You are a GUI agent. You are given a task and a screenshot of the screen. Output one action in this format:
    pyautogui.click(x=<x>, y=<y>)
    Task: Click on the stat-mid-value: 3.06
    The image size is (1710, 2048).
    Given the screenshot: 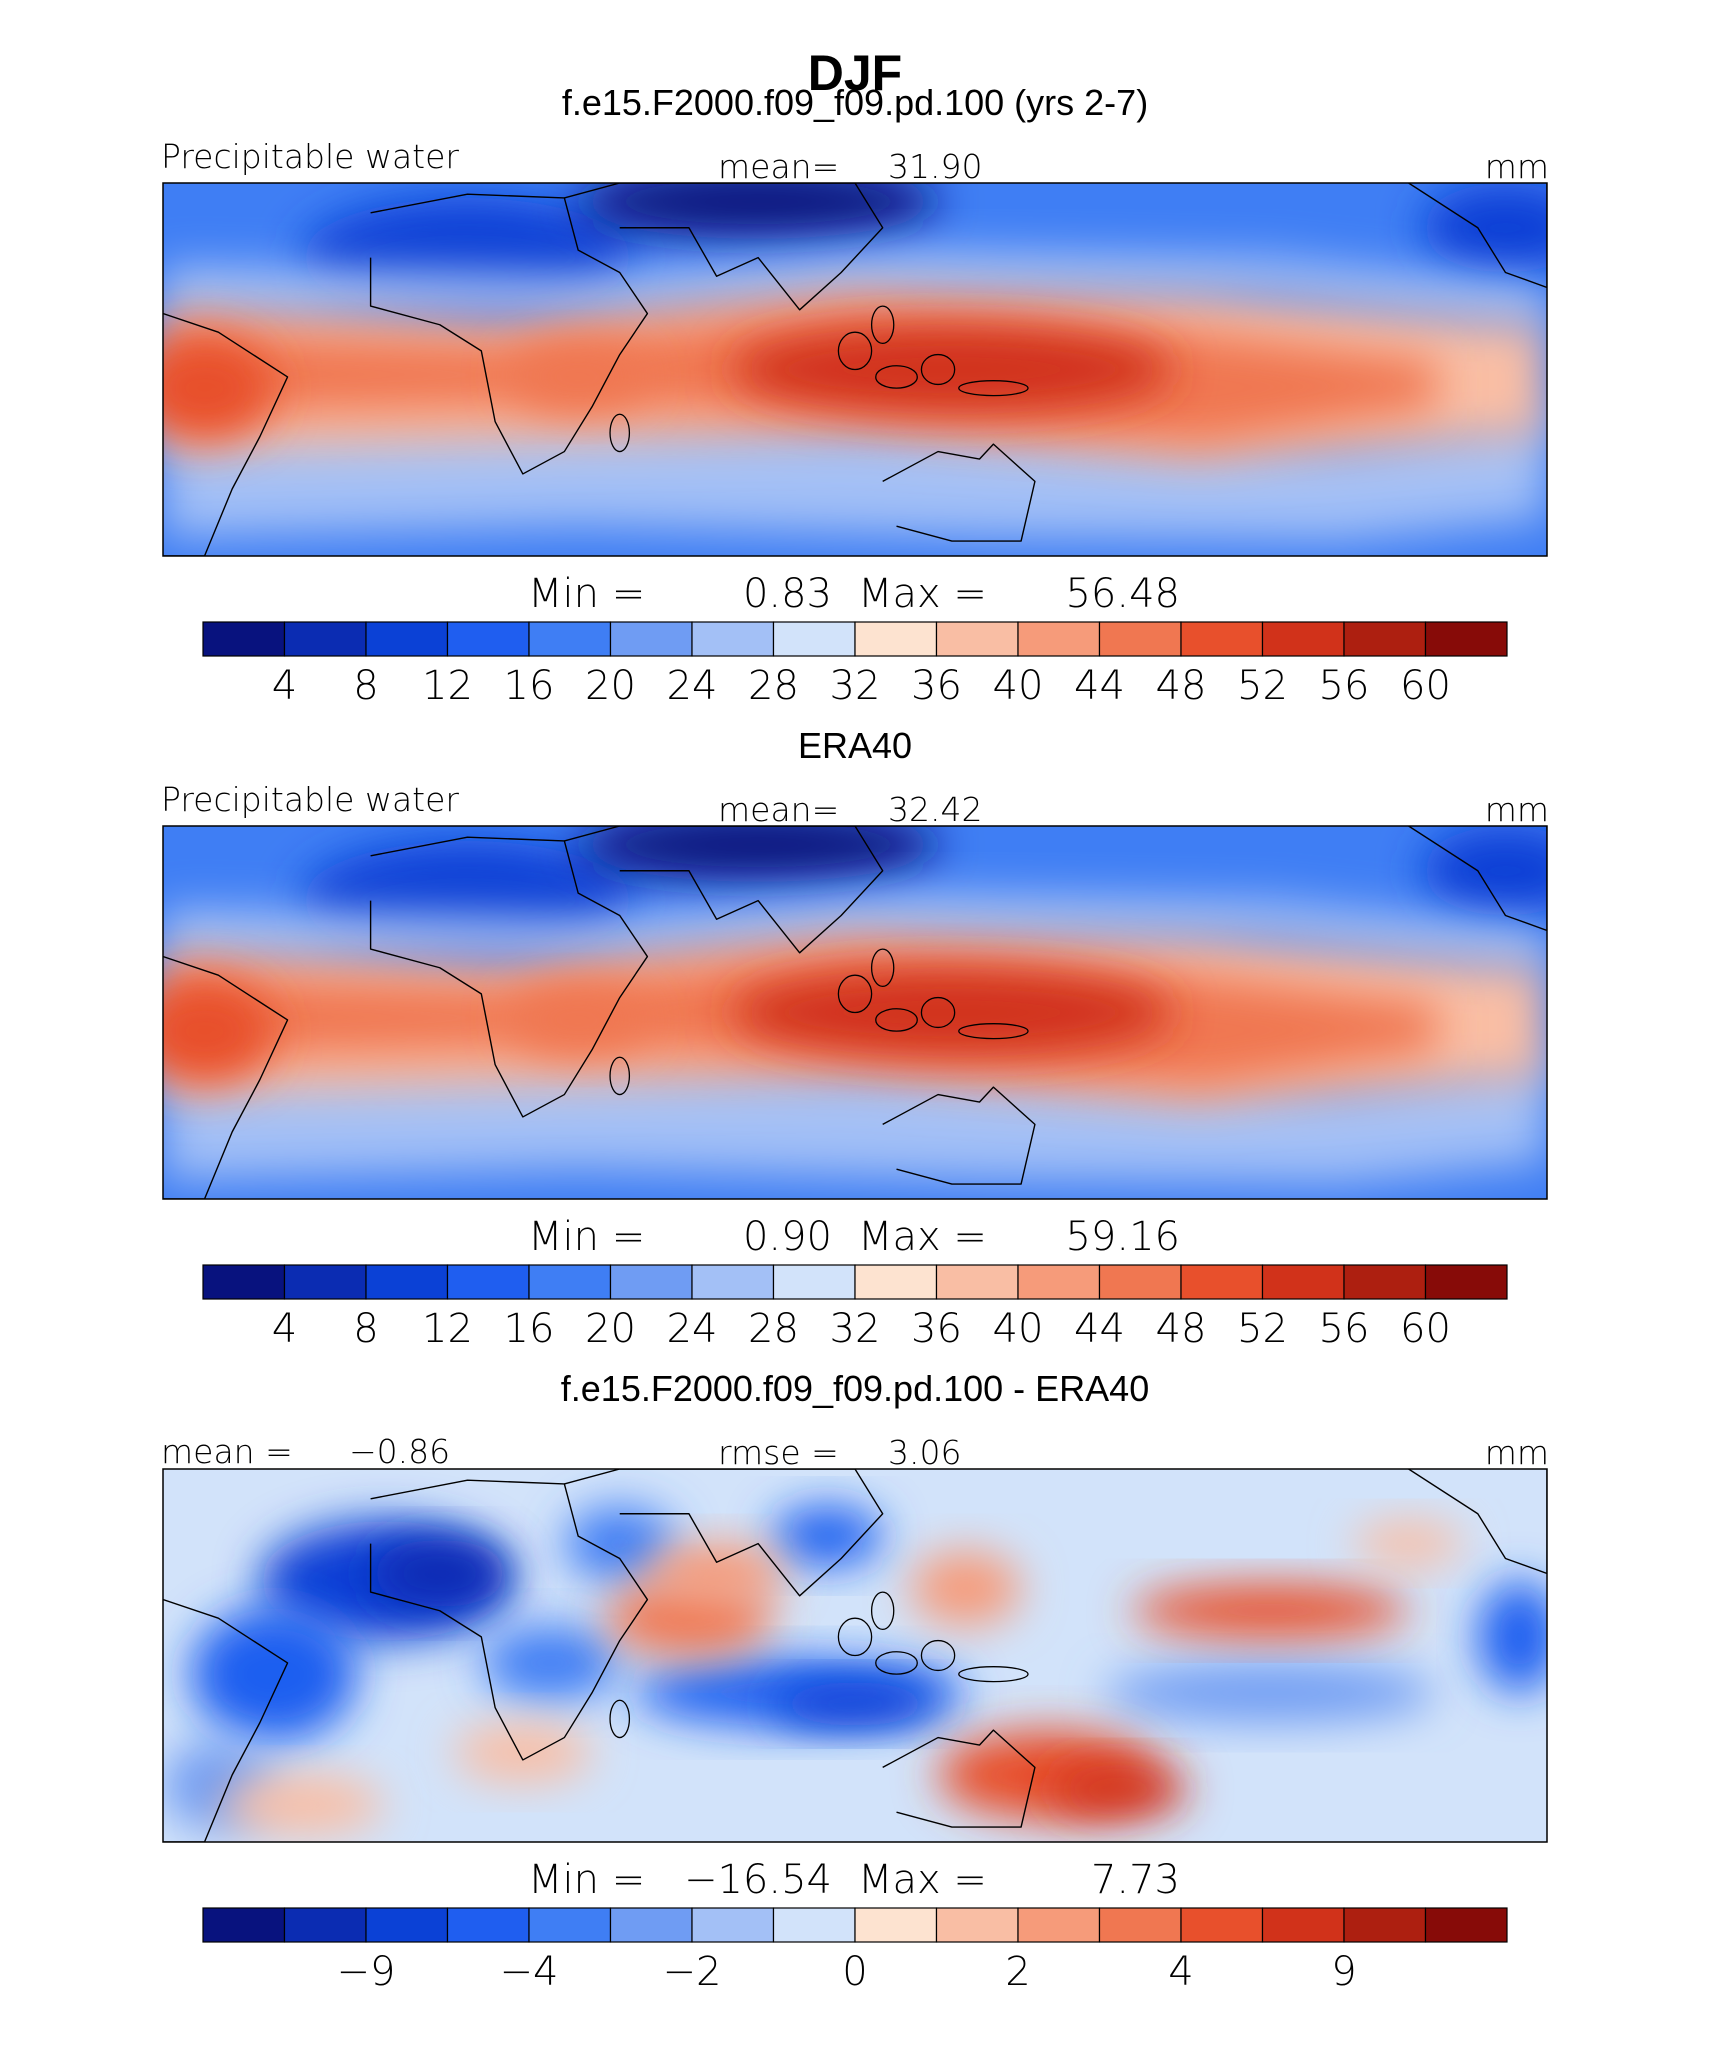 What is the action you would take?
    pyautogui.click(x=924, y=1452)
    